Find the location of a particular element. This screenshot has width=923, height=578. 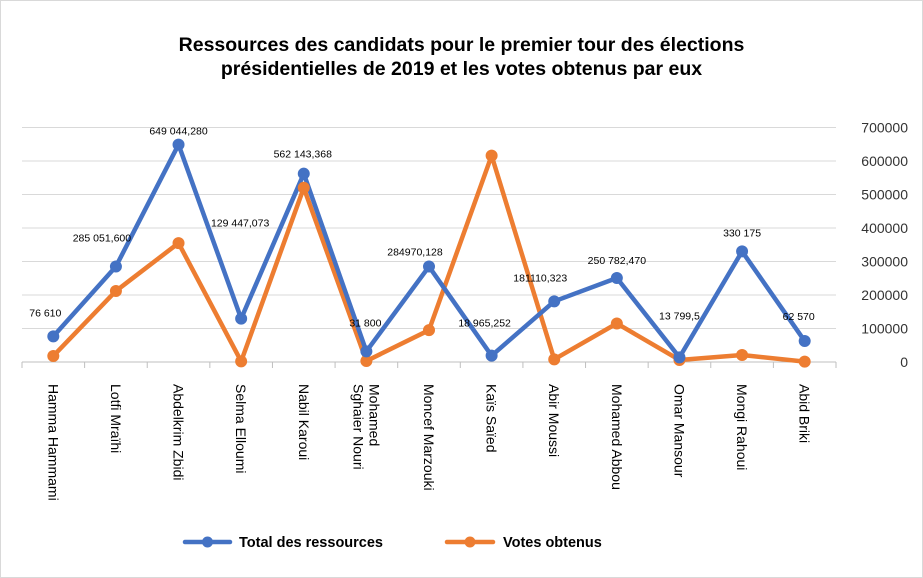

x-tick-label-line: Mongi Rahoui is located at coordinates (742, 427).